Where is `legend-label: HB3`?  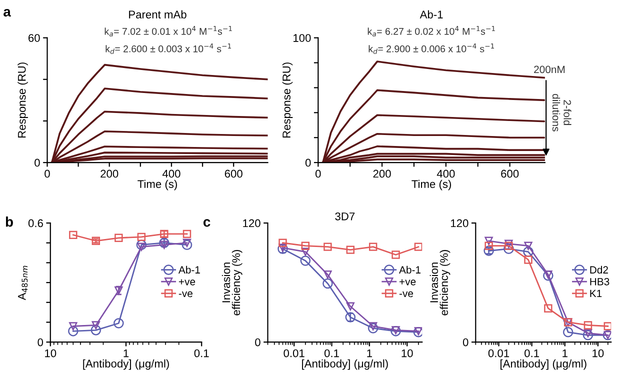 legend-label: HB3 is located at coordinates (600, 282).